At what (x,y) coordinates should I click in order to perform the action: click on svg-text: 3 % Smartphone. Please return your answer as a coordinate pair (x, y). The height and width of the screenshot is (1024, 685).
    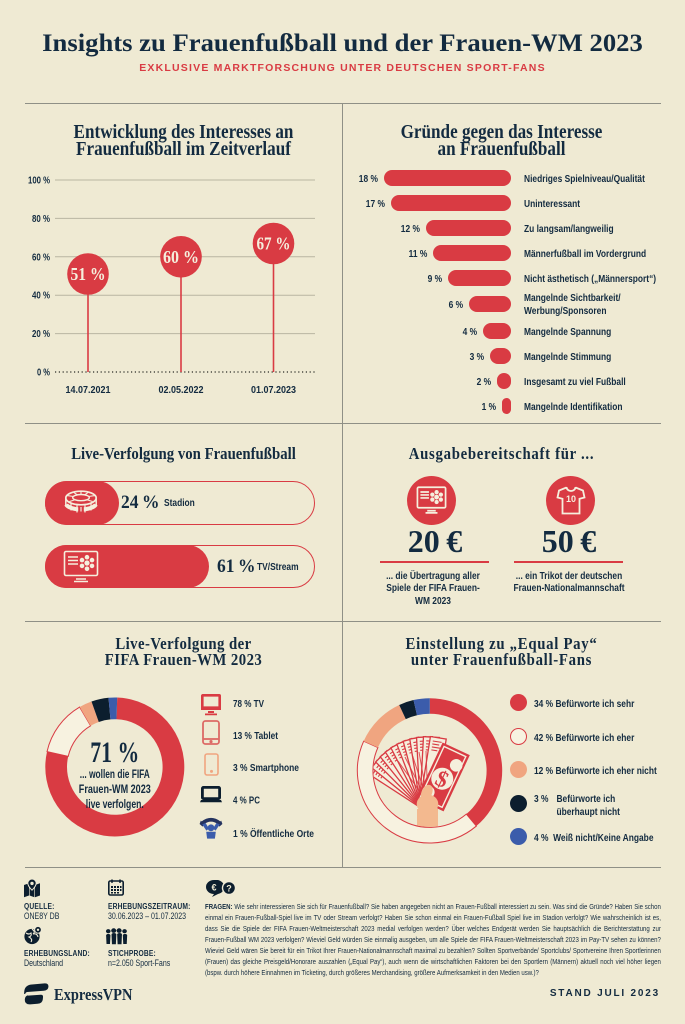
    Looking at the image, I should click on (266, 768).